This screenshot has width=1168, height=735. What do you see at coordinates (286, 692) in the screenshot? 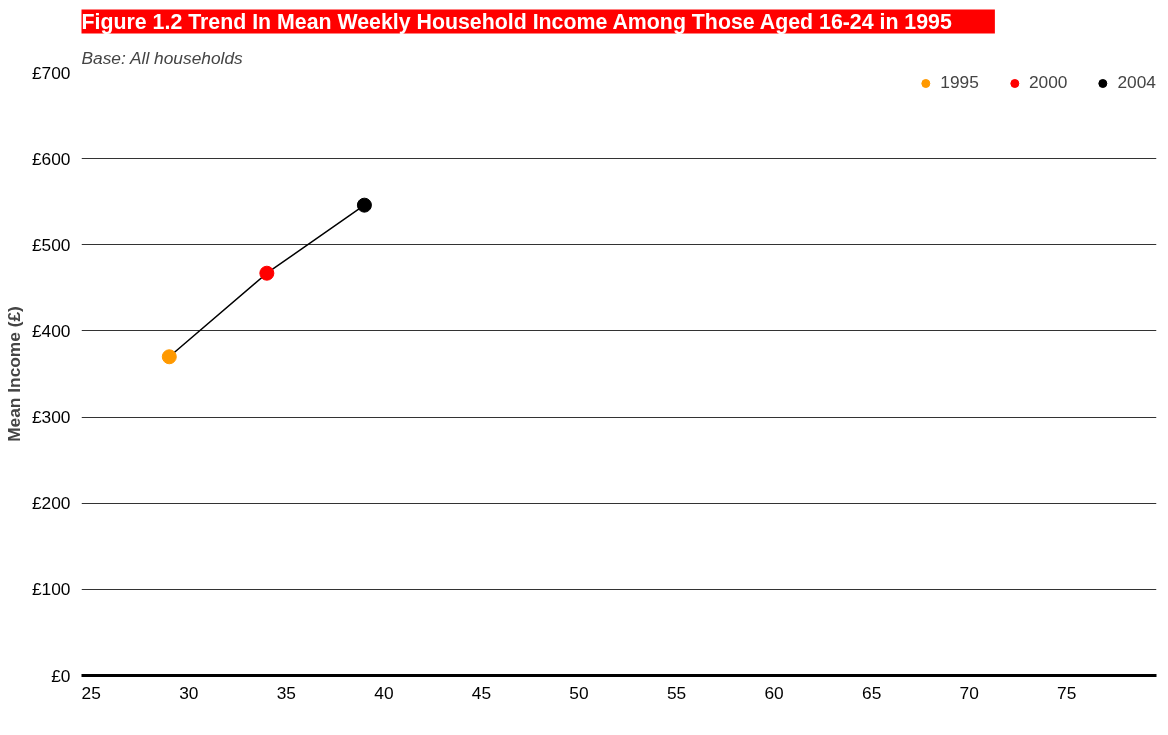
I see `x-tick-label: 35` at bounding box center [286, 692].